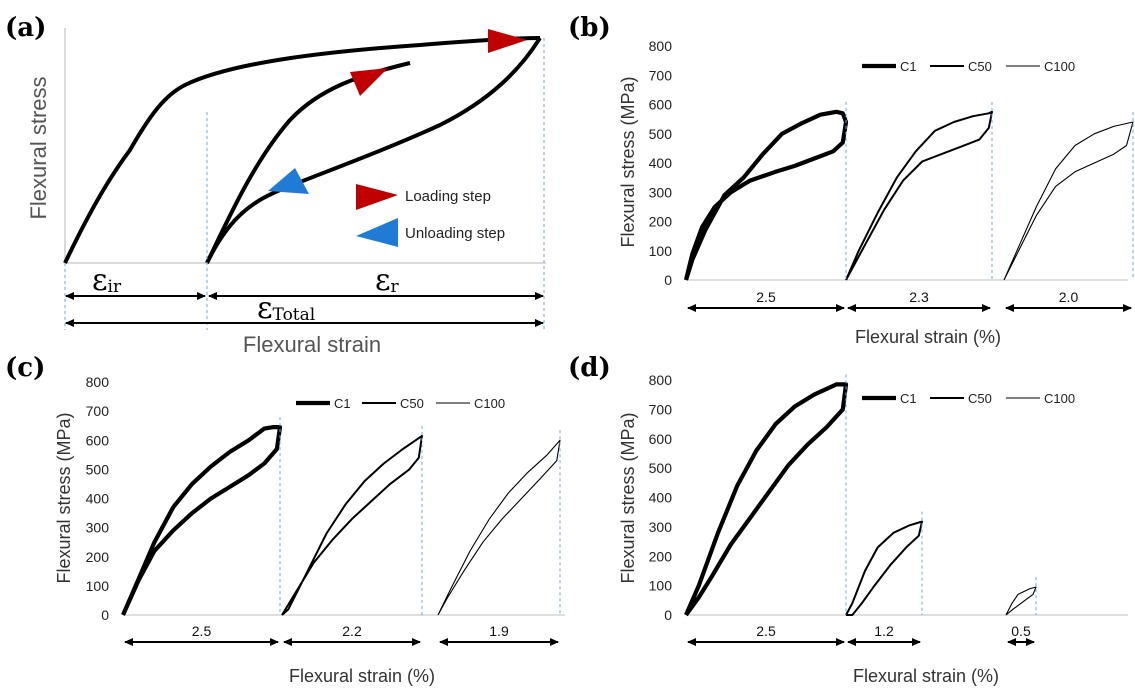 The image size is (1135, 697). Describe the element at coordinates (668, 615) in the screenshot. I see `panel-d-y-tick-0: 0` at that location.